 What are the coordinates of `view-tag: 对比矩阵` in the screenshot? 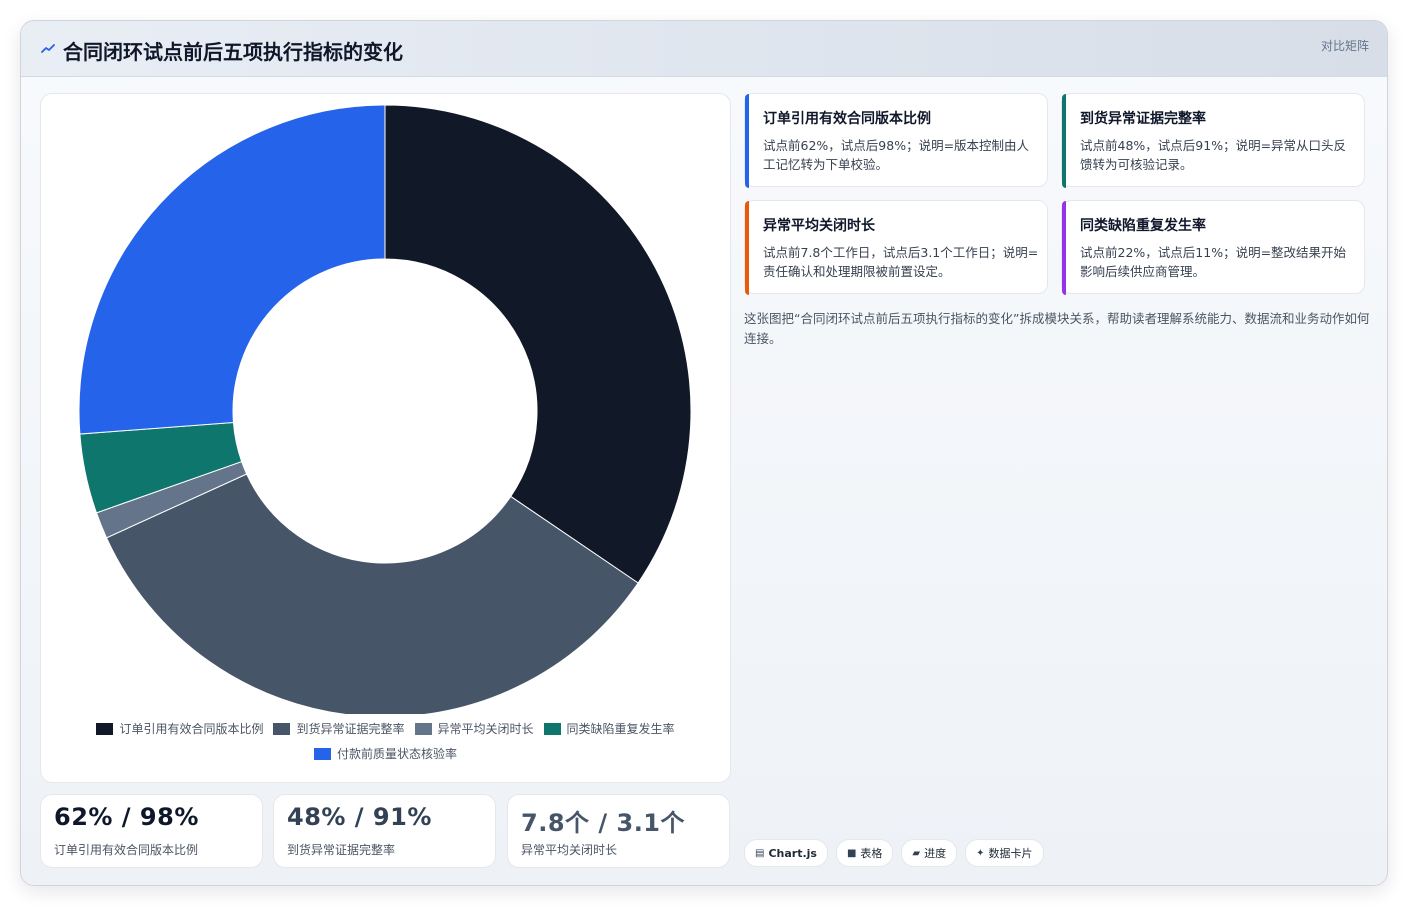 It's located at (1344, 46).